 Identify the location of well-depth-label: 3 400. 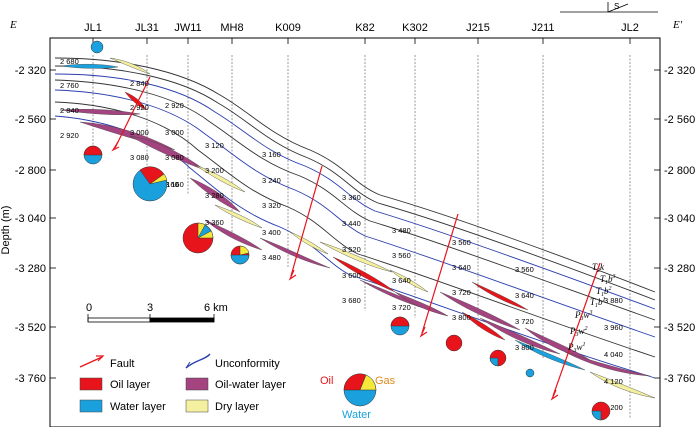
(271, 232).